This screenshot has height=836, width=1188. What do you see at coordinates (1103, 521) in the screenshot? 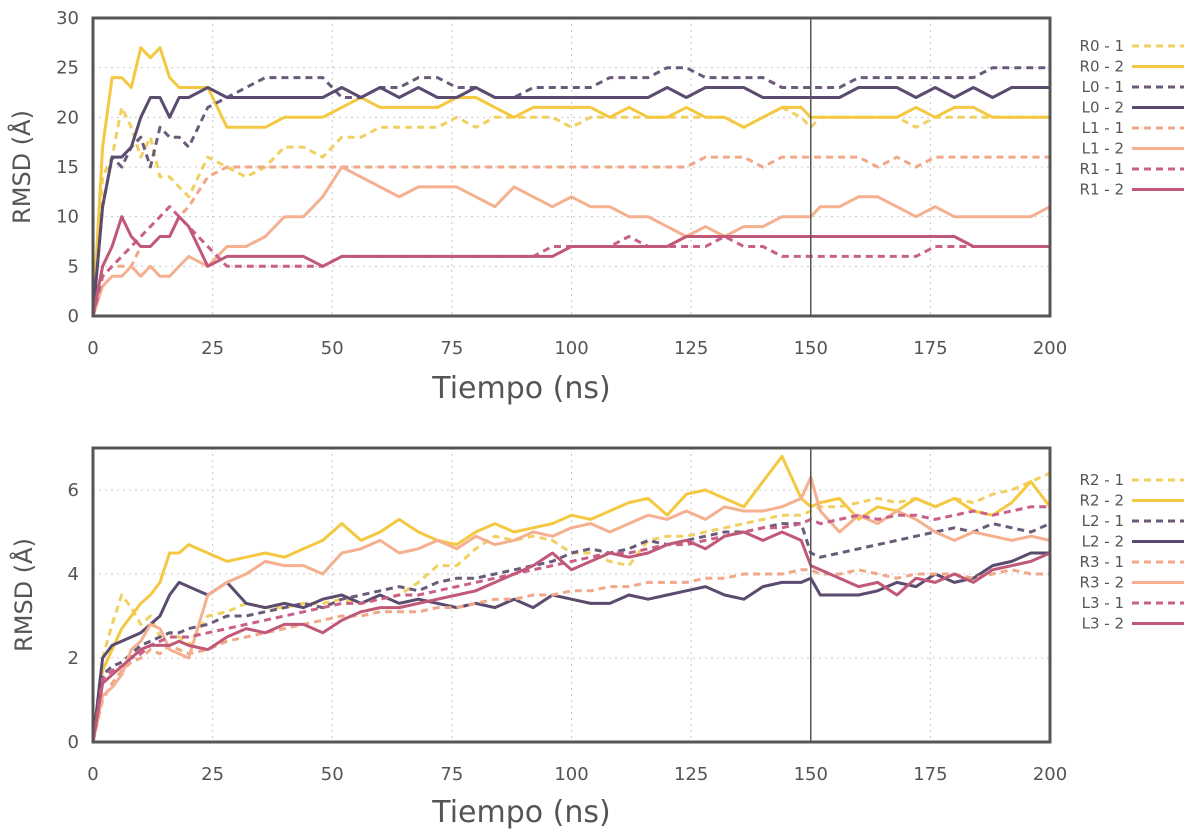
I see `legend-label: L2 - 1` at bounding box center [1103, 521].